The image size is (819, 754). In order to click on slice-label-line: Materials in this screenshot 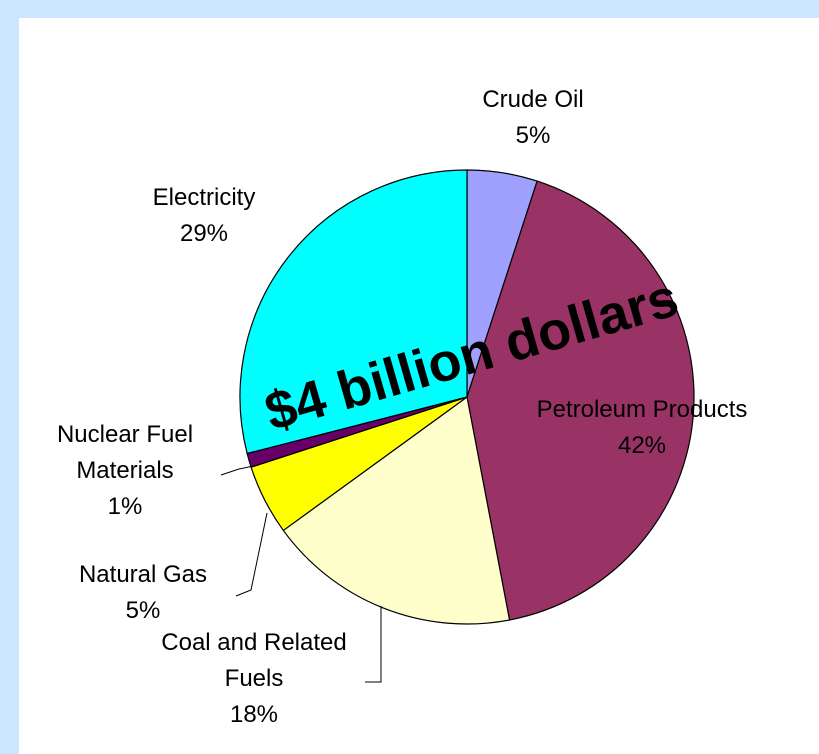, I will do `click(124, 470)`.